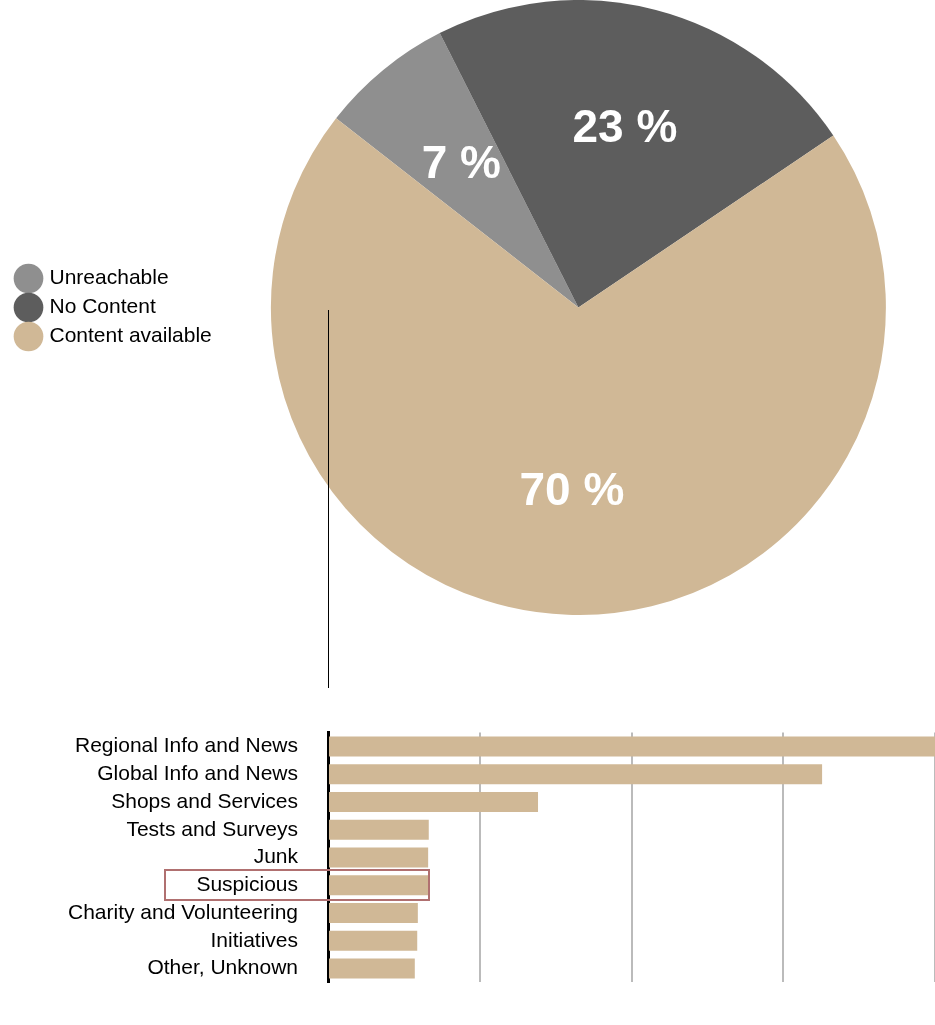  Describe the element at coordinates (102, 306) in the screenshot. I see `legend-label: No Content` at that location.